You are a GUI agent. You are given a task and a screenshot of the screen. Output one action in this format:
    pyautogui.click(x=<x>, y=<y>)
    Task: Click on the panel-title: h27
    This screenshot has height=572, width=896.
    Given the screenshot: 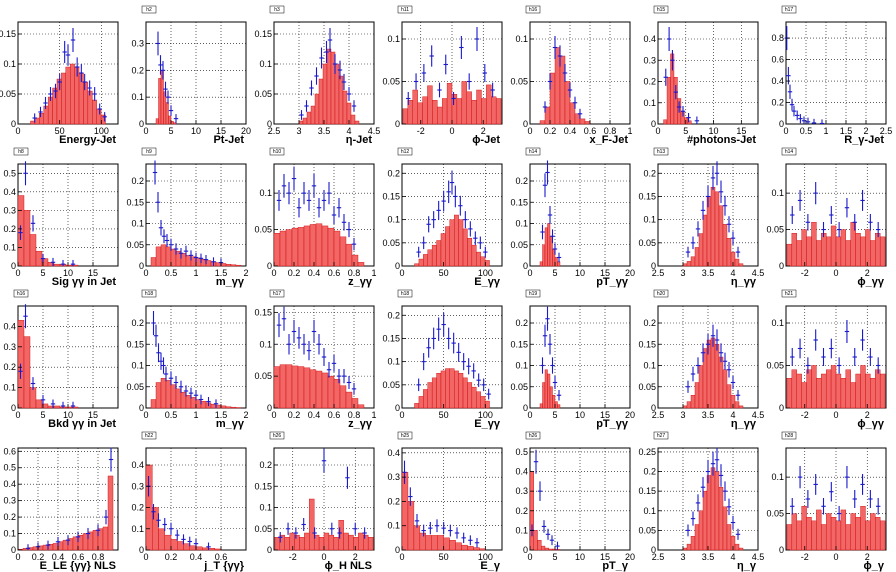 What is the action you would take?
    pyautogui.click(x=661, y=436)
    